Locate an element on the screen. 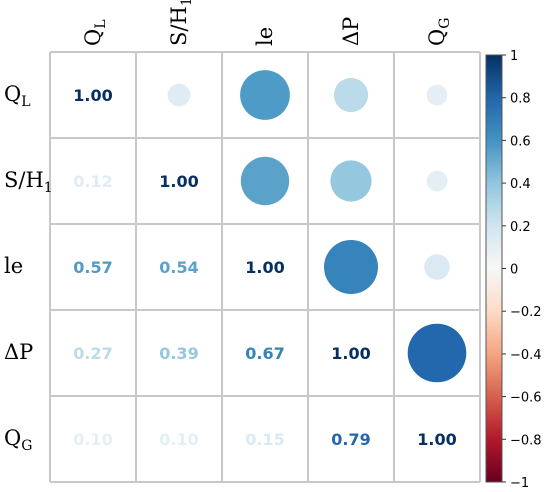 This screenshot has width=550, height=492. correlation-value: 0.54 is located at coordinates (178, 267).